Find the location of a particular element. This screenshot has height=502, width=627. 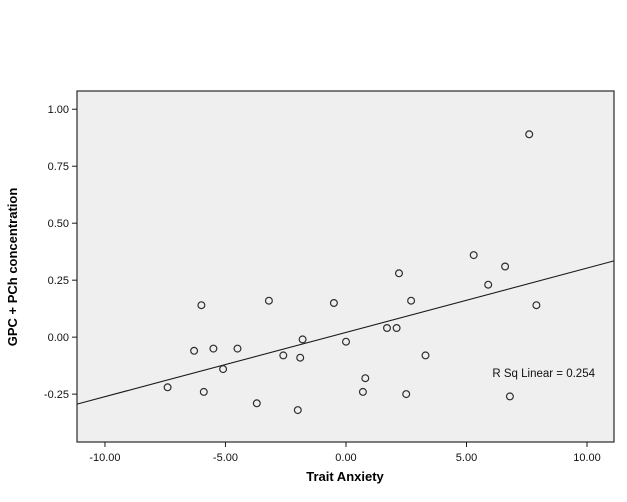

x-axis-title: Trait Anxiety is located at coordinates (345, 476).